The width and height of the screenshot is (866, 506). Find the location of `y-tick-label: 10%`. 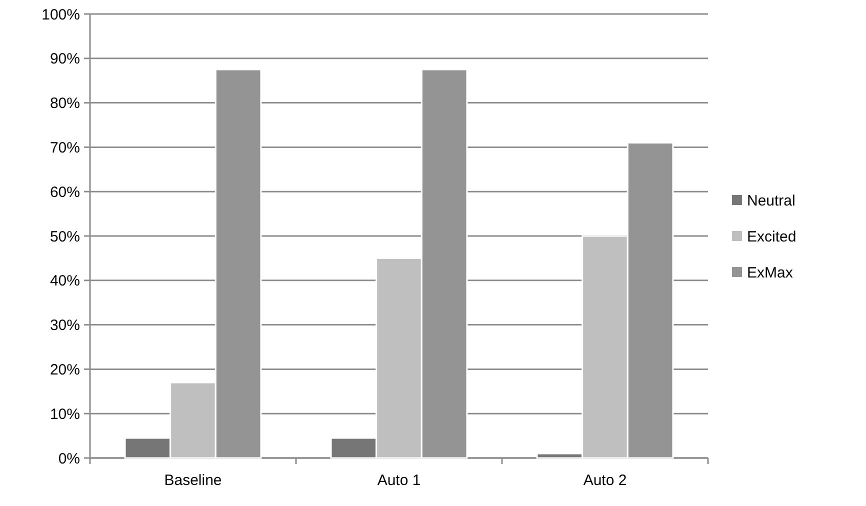

y-tick-label: 10% is located at coordinates (65, 414).